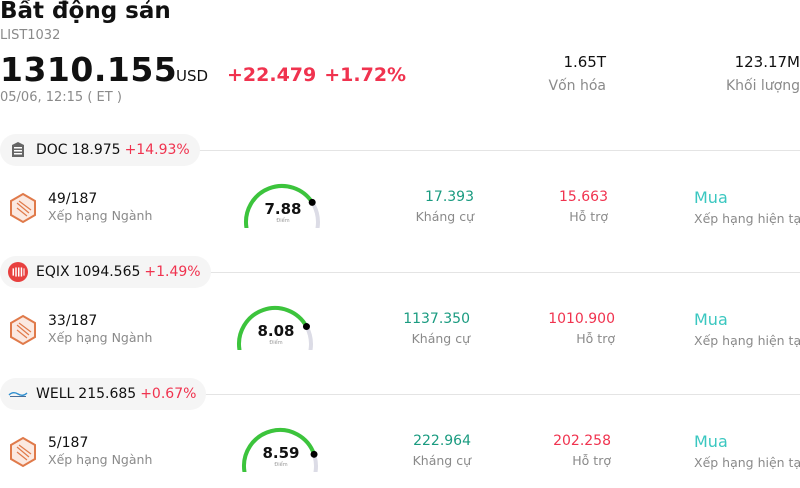  I want to click on score-value: 8.59, so click(281, 453).